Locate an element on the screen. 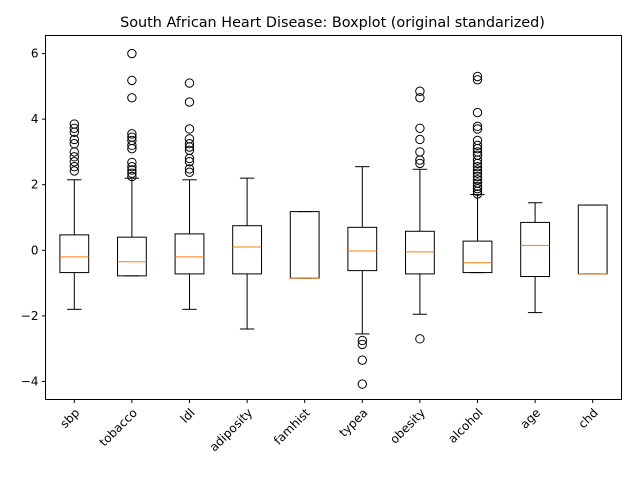 The height and width of the screenshot is (480, 640). box-group-age is located at coordinates (535, 258).